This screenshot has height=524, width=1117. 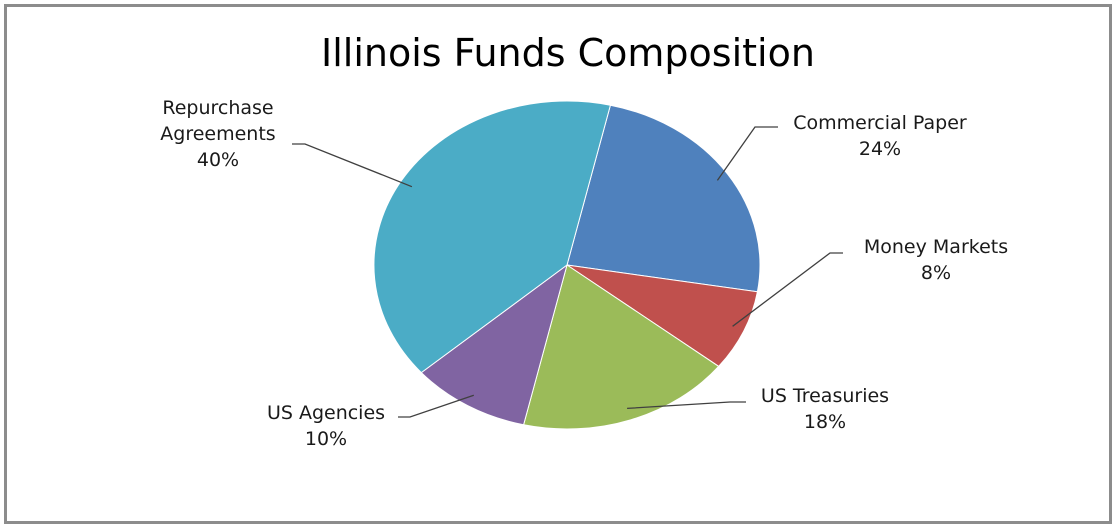 I want to click on data-label: US Treasuries 18%, so click(x=825, y=409).